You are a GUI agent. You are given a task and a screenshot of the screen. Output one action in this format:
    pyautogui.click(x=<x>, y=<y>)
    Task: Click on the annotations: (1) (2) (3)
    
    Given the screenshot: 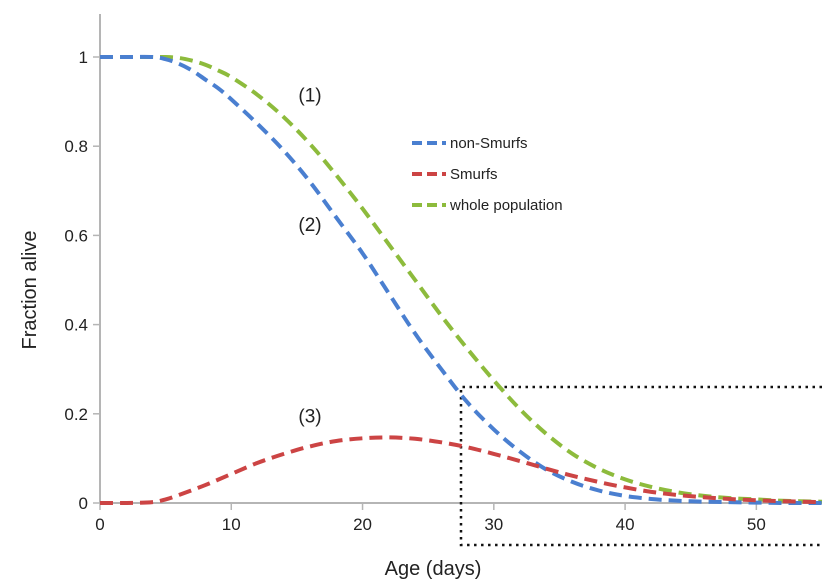 What is the action you would take?
    pyautogui.click(x=309, y=257)
    